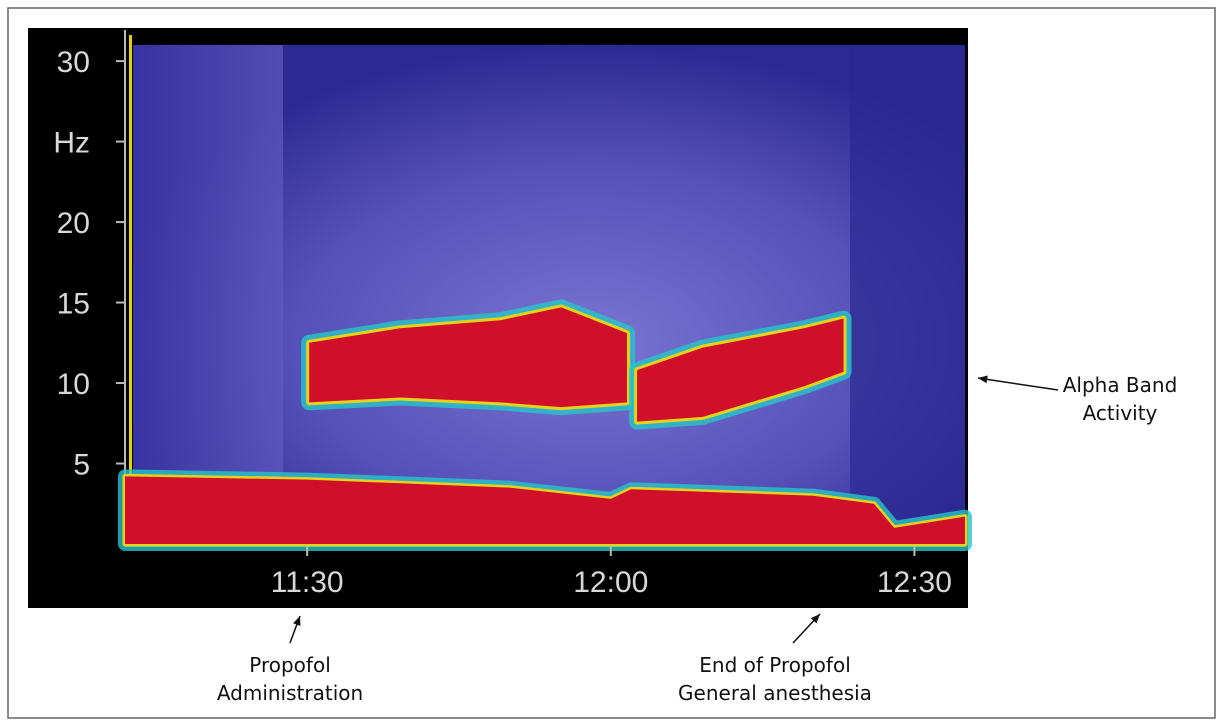  I want to click on y-tick-label: 20, so click(73, 223).